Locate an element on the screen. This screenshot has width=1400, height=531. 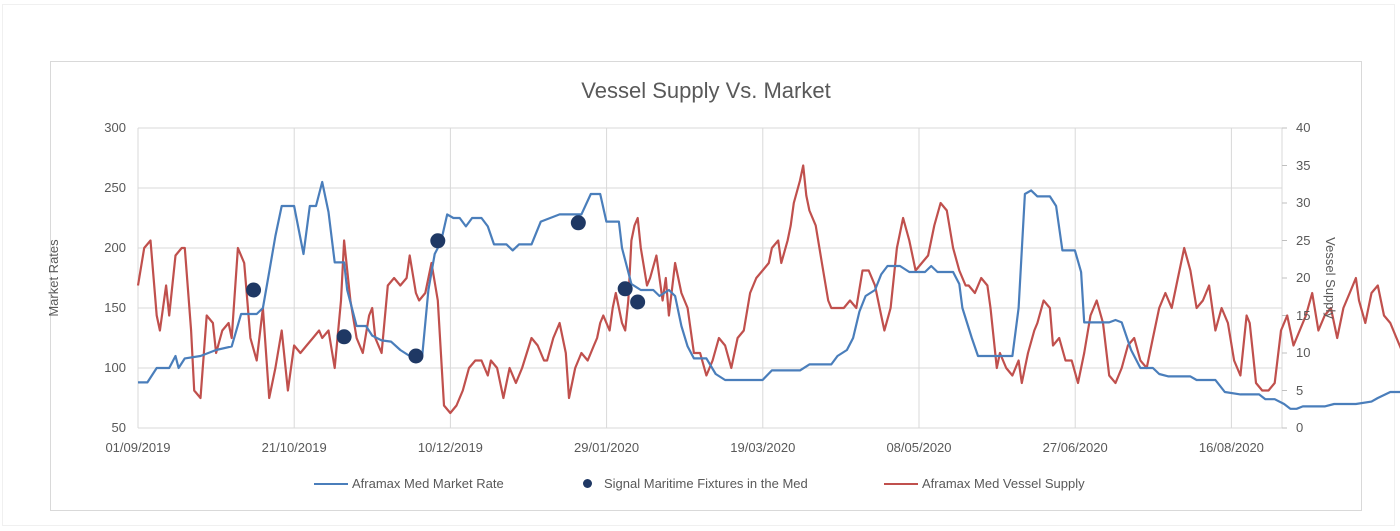
y2-tick-label: 40 is located at coordinates (1303, 127).